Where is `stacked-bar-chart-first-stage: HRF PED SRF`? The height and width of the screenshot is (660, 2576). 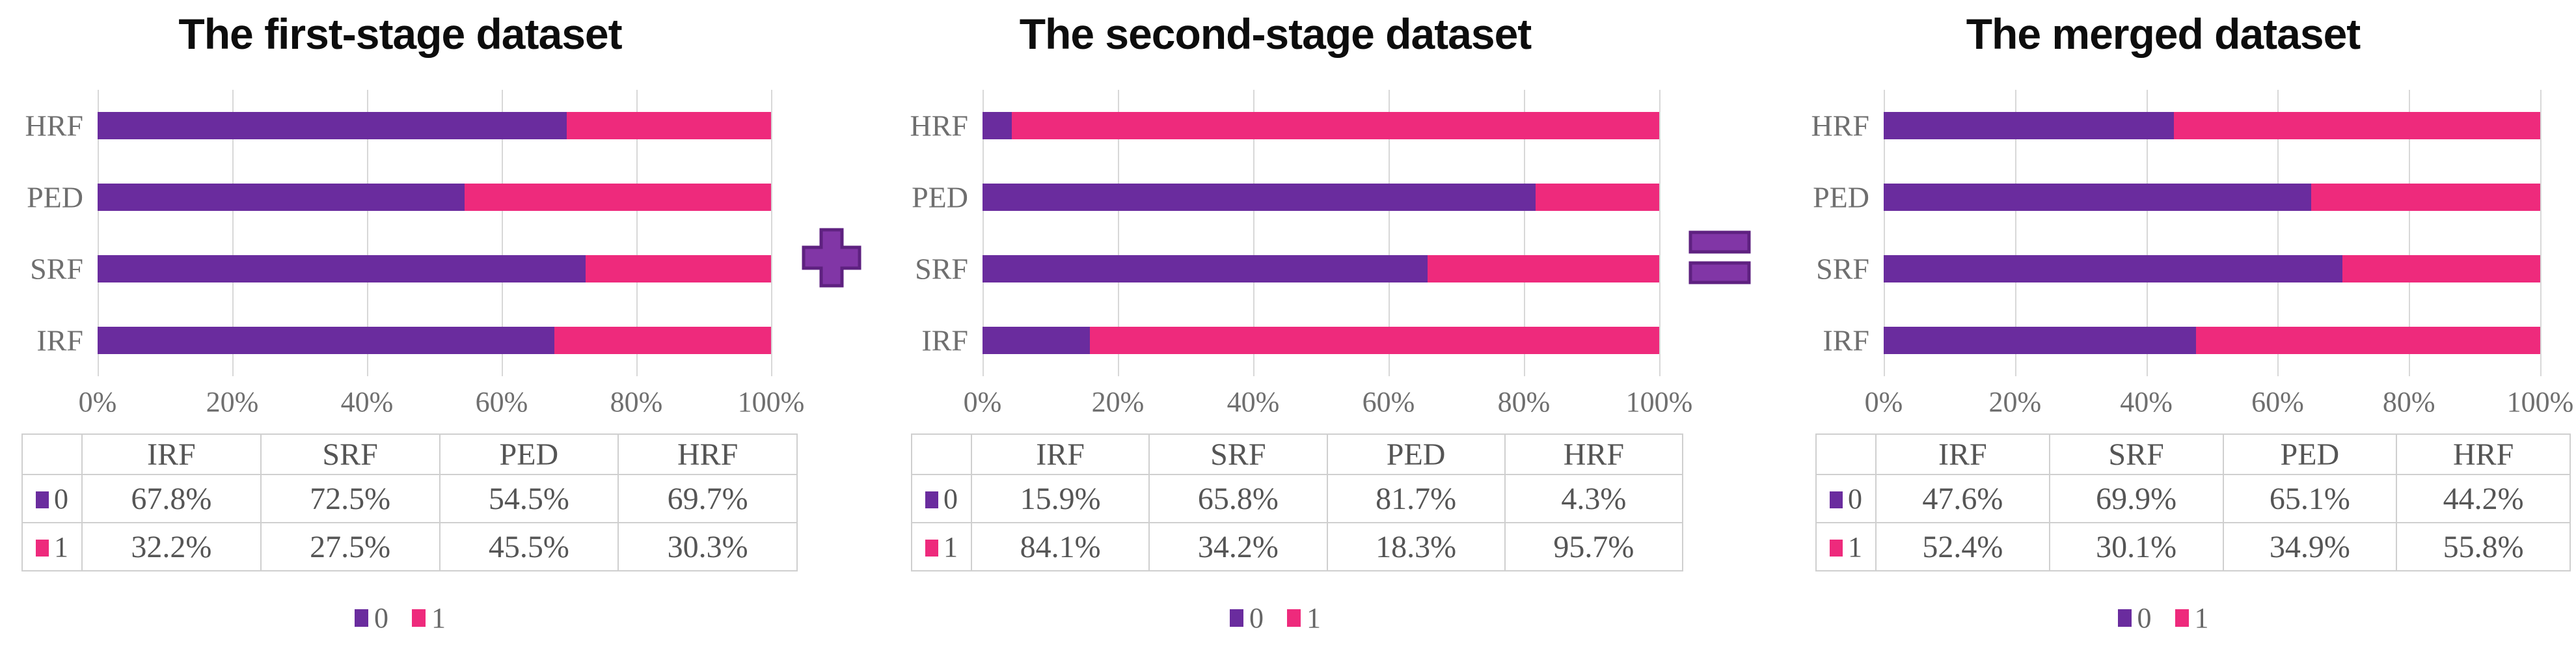
stacked-bar-chart-first-stage: HRF PED SRF is located at coordinates (400, 233).